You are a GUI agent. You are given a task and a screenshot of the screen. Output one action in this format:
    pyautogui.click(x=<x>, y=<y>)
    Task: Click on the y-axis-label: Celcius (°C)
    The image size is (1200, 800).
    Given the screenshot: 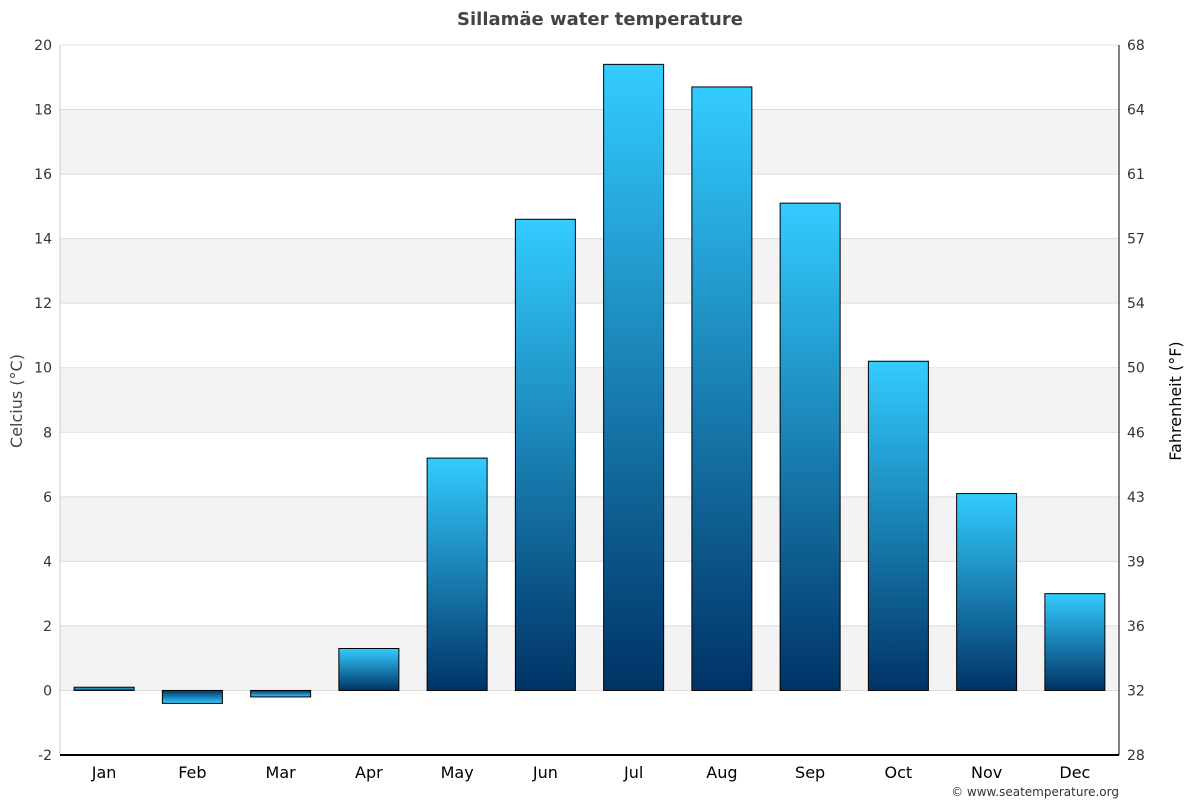 What is the action you would take?
    pyautogui.click(x=16, y=401)
    